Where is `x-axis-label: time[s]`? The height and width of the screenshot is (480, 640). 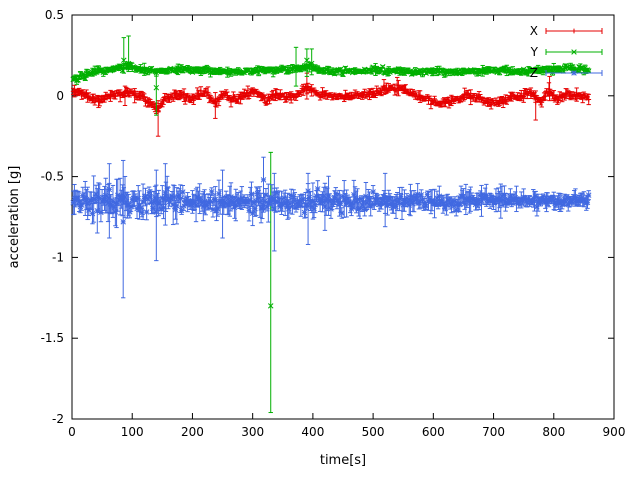
x-axis-label: time[s] is located at coordinates (343, 460).